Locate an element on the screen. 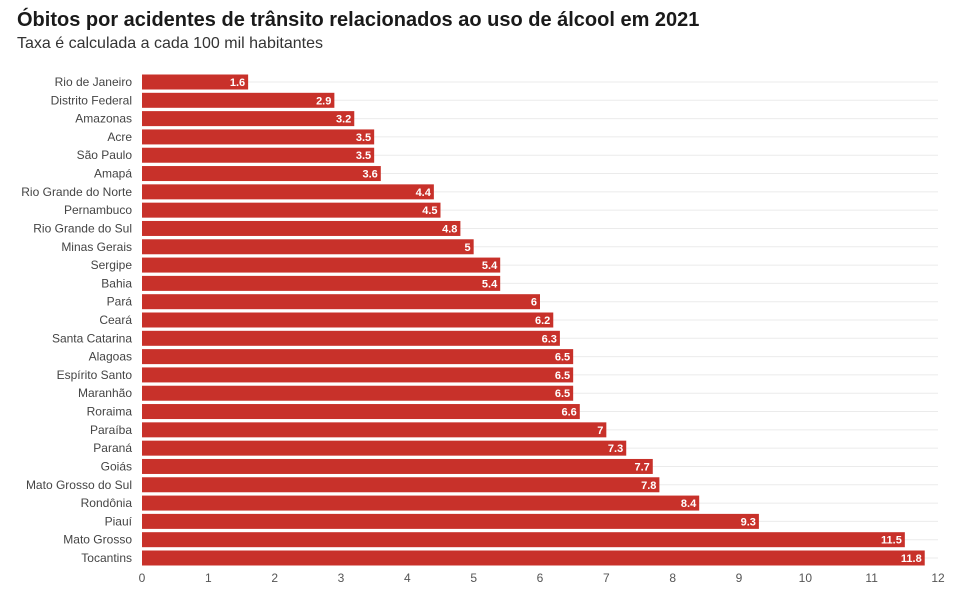  x-tick-label: 4 is located at coordinates (407, 578).